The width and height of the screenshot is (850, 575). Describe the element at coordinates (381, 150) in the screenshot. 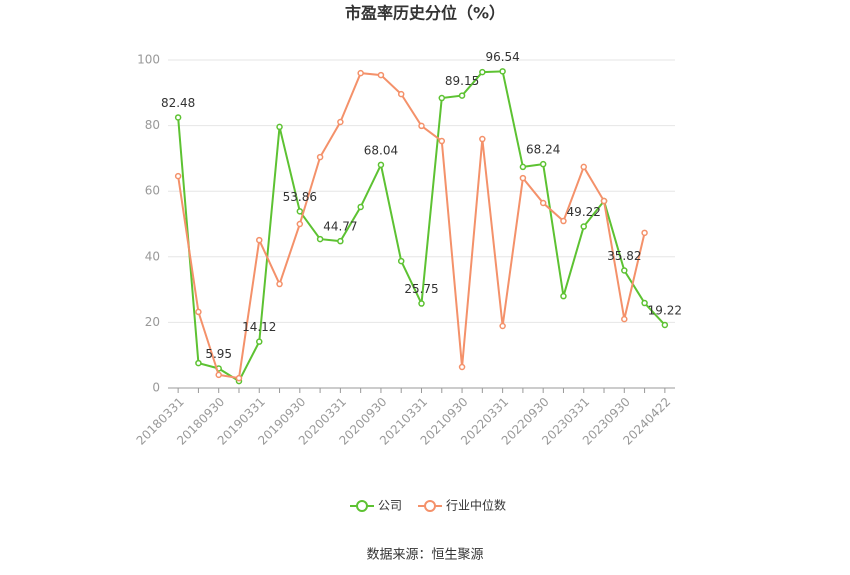

I see `data-label: 68.04` at that location.